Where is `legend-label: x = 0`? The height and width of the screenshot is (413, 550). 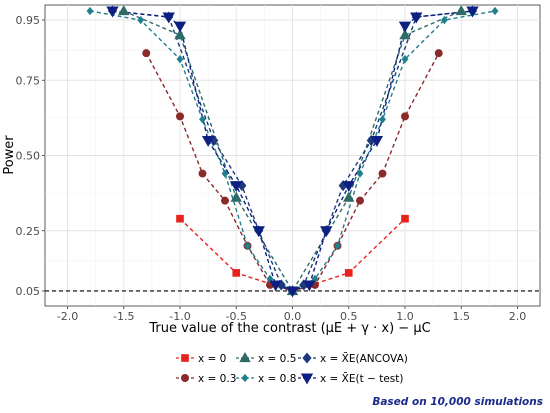
legend-label: x = 0 is located at coordinates (212, 359).